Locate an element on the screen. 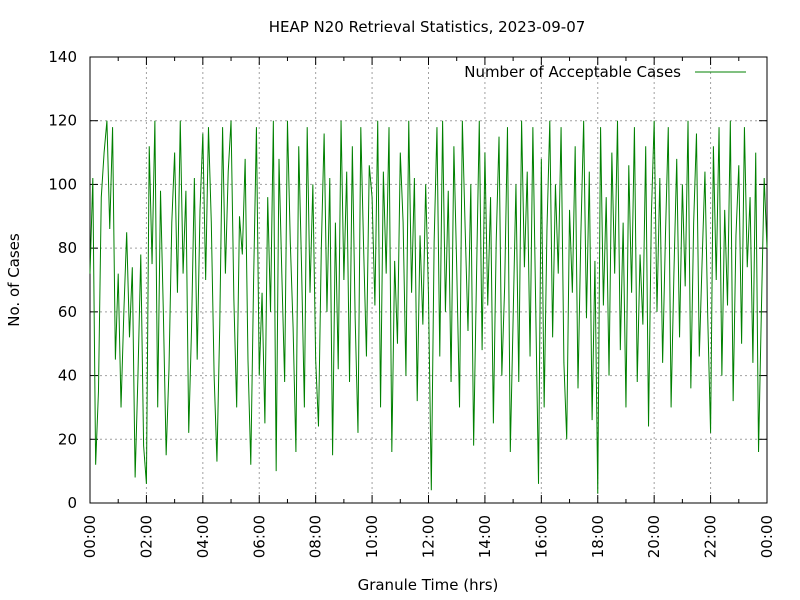  y-tick-labels: 0 20 40 60 80 100 120 140 is located at coordinates (62, 280).